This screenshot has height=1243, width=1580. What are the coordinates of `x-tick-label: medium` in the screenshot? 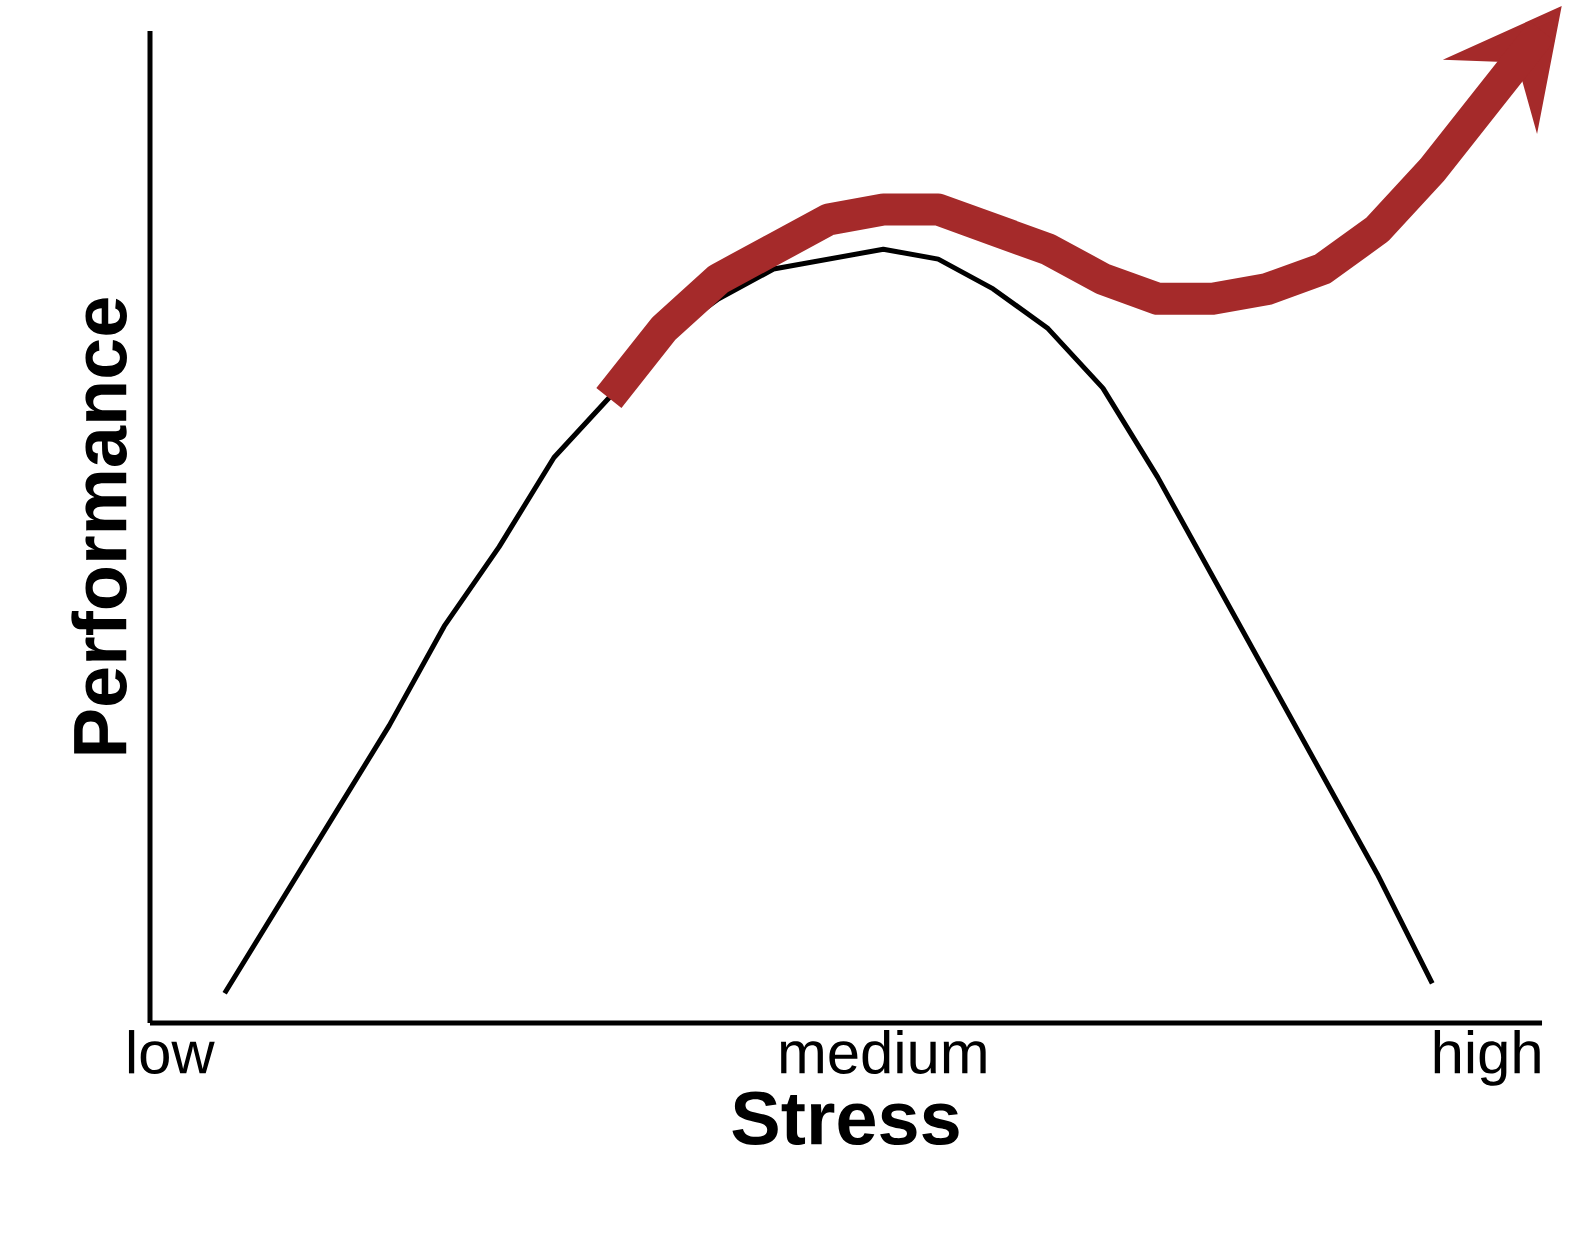 It's located at (883, 1052).